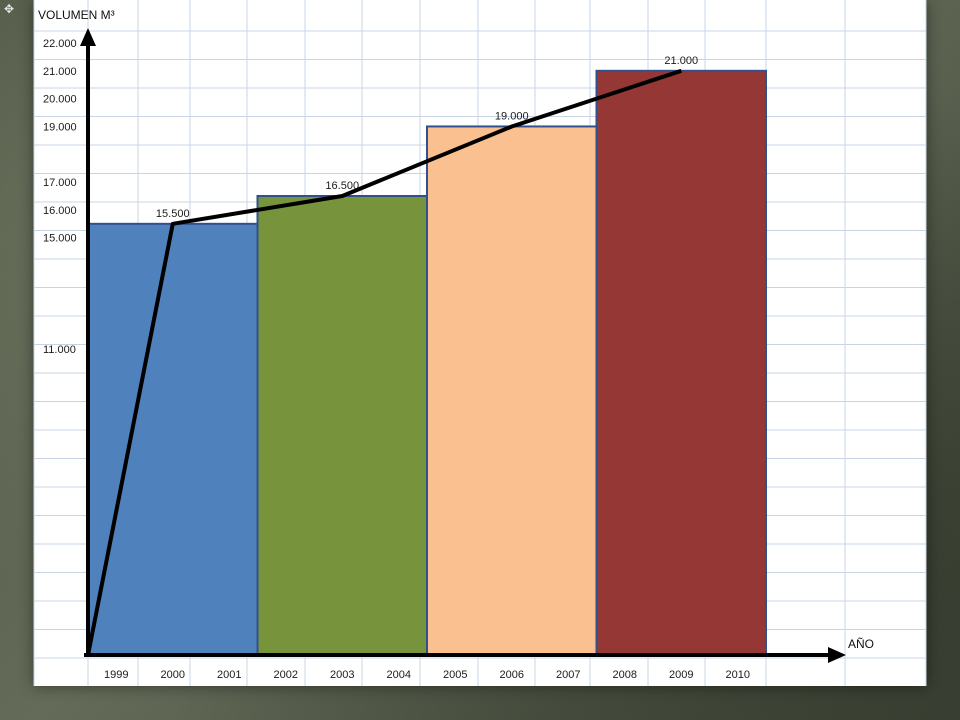 The width and height of the screenshot is (960, 720). What do you see at coordinates (173, 214) in the screenshot?
I see `data-label-1999: 15.500` at bounding box center [173, 214].